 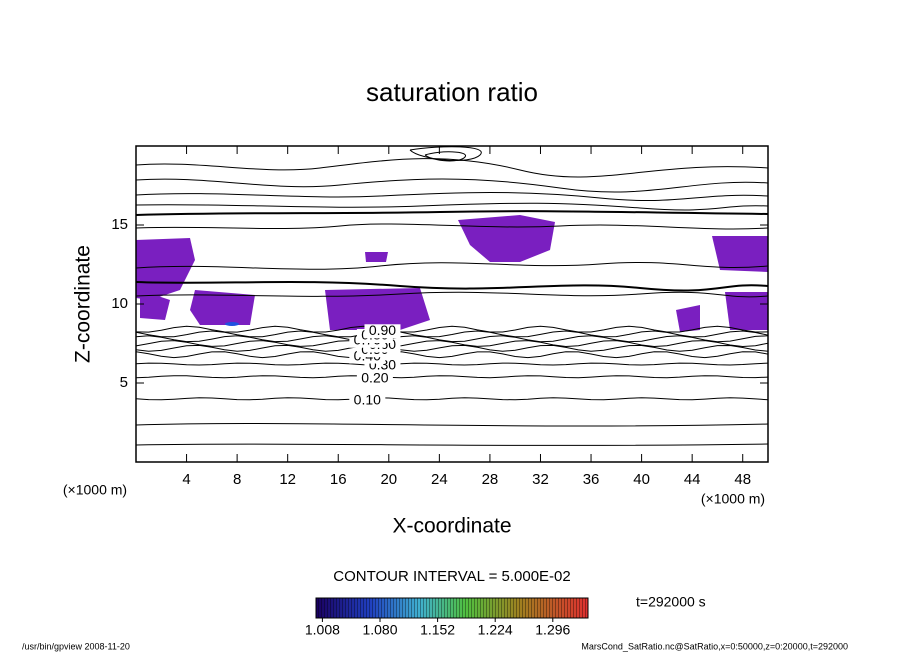 I want to click on x-unit: (×1000 m), so click(x=733, y=499).